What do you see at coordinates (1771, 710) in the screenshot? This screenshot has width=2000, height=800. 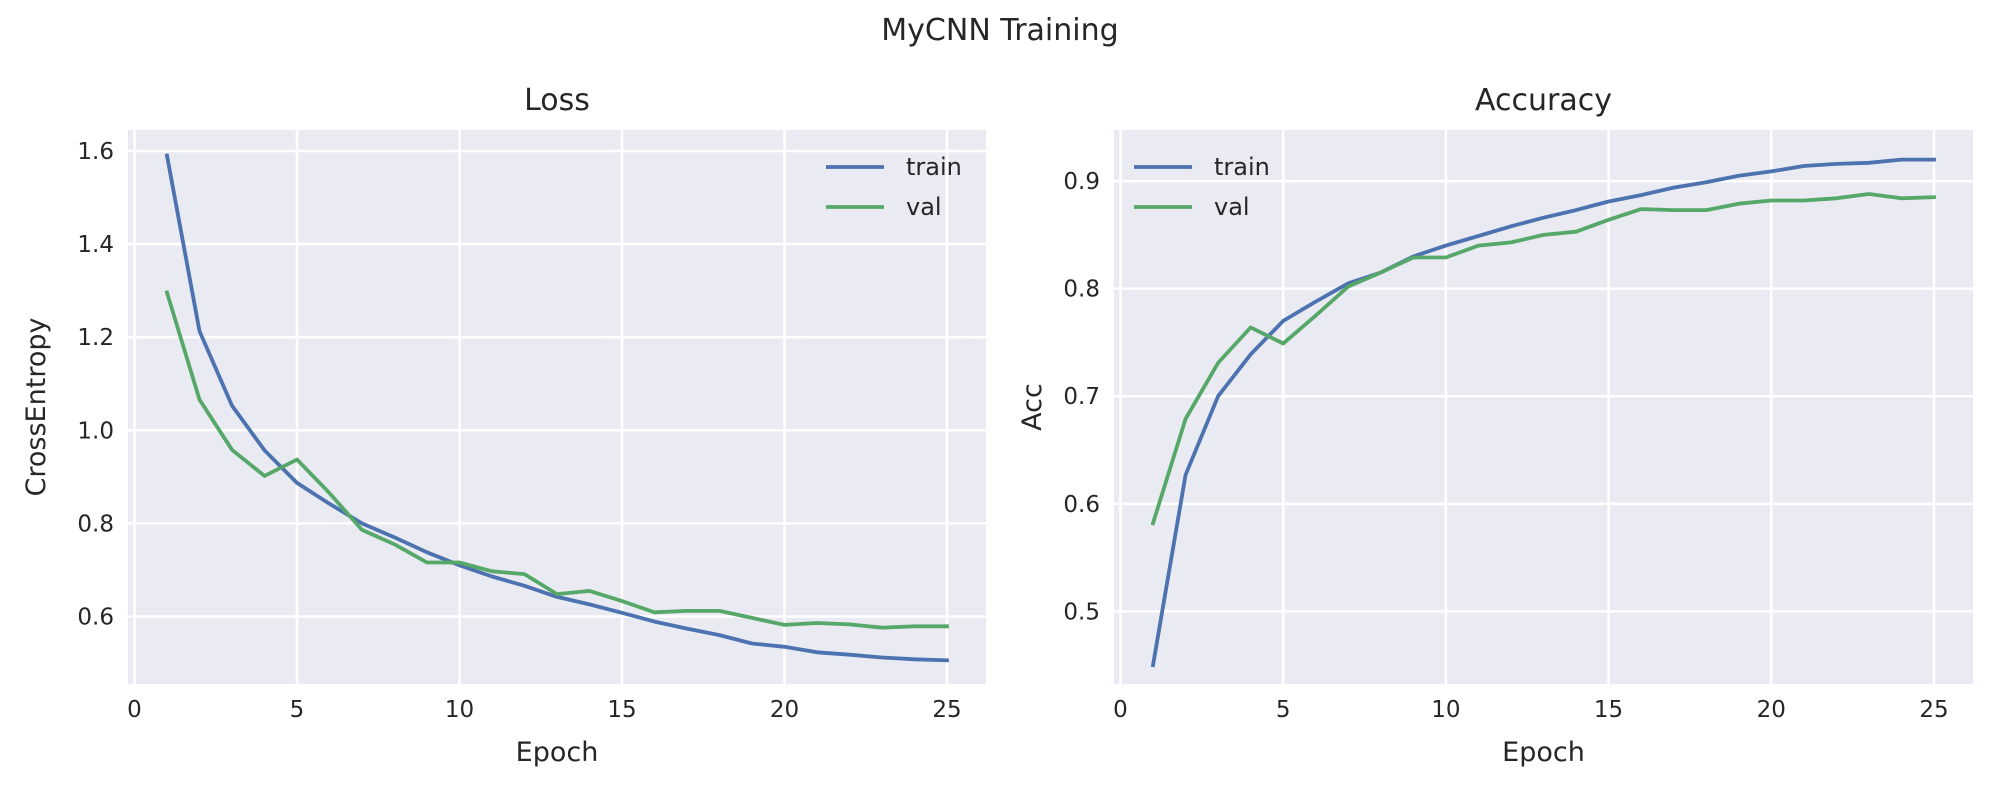 I see `accuracy-x-tick-label: 20` at bounding box center [1771, 710].